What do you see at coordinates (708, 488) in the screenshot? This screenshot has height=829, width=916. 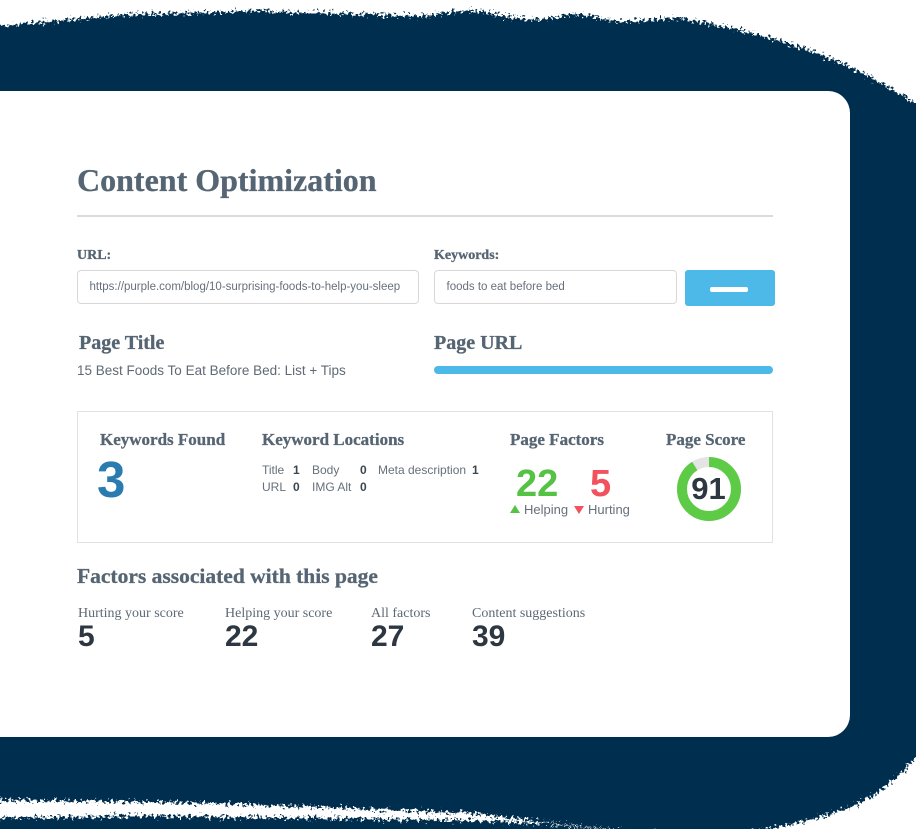 I see `svg-text: 91` at bounding box center [708, 488].